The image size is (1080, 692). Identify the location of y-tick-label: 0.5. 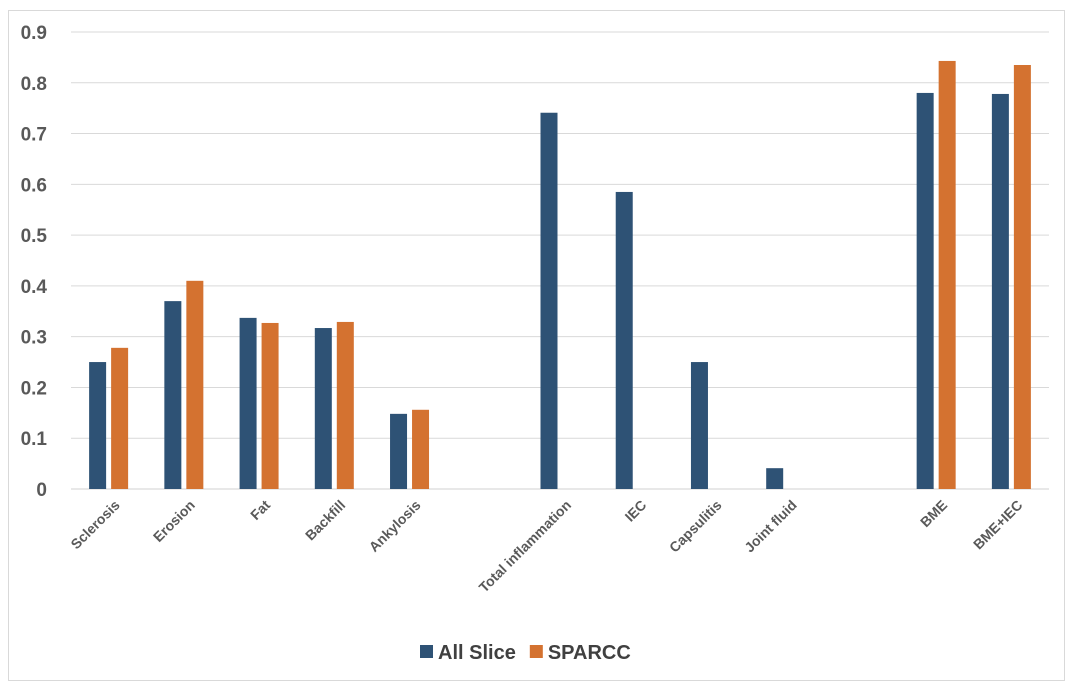
(34, 236).